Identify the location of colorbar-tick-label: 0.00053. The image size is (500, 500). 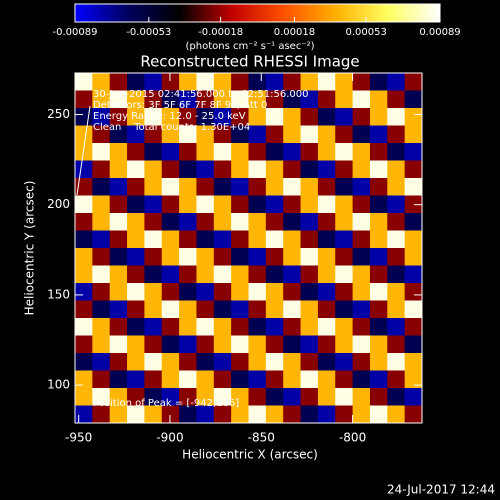
(366, 32).